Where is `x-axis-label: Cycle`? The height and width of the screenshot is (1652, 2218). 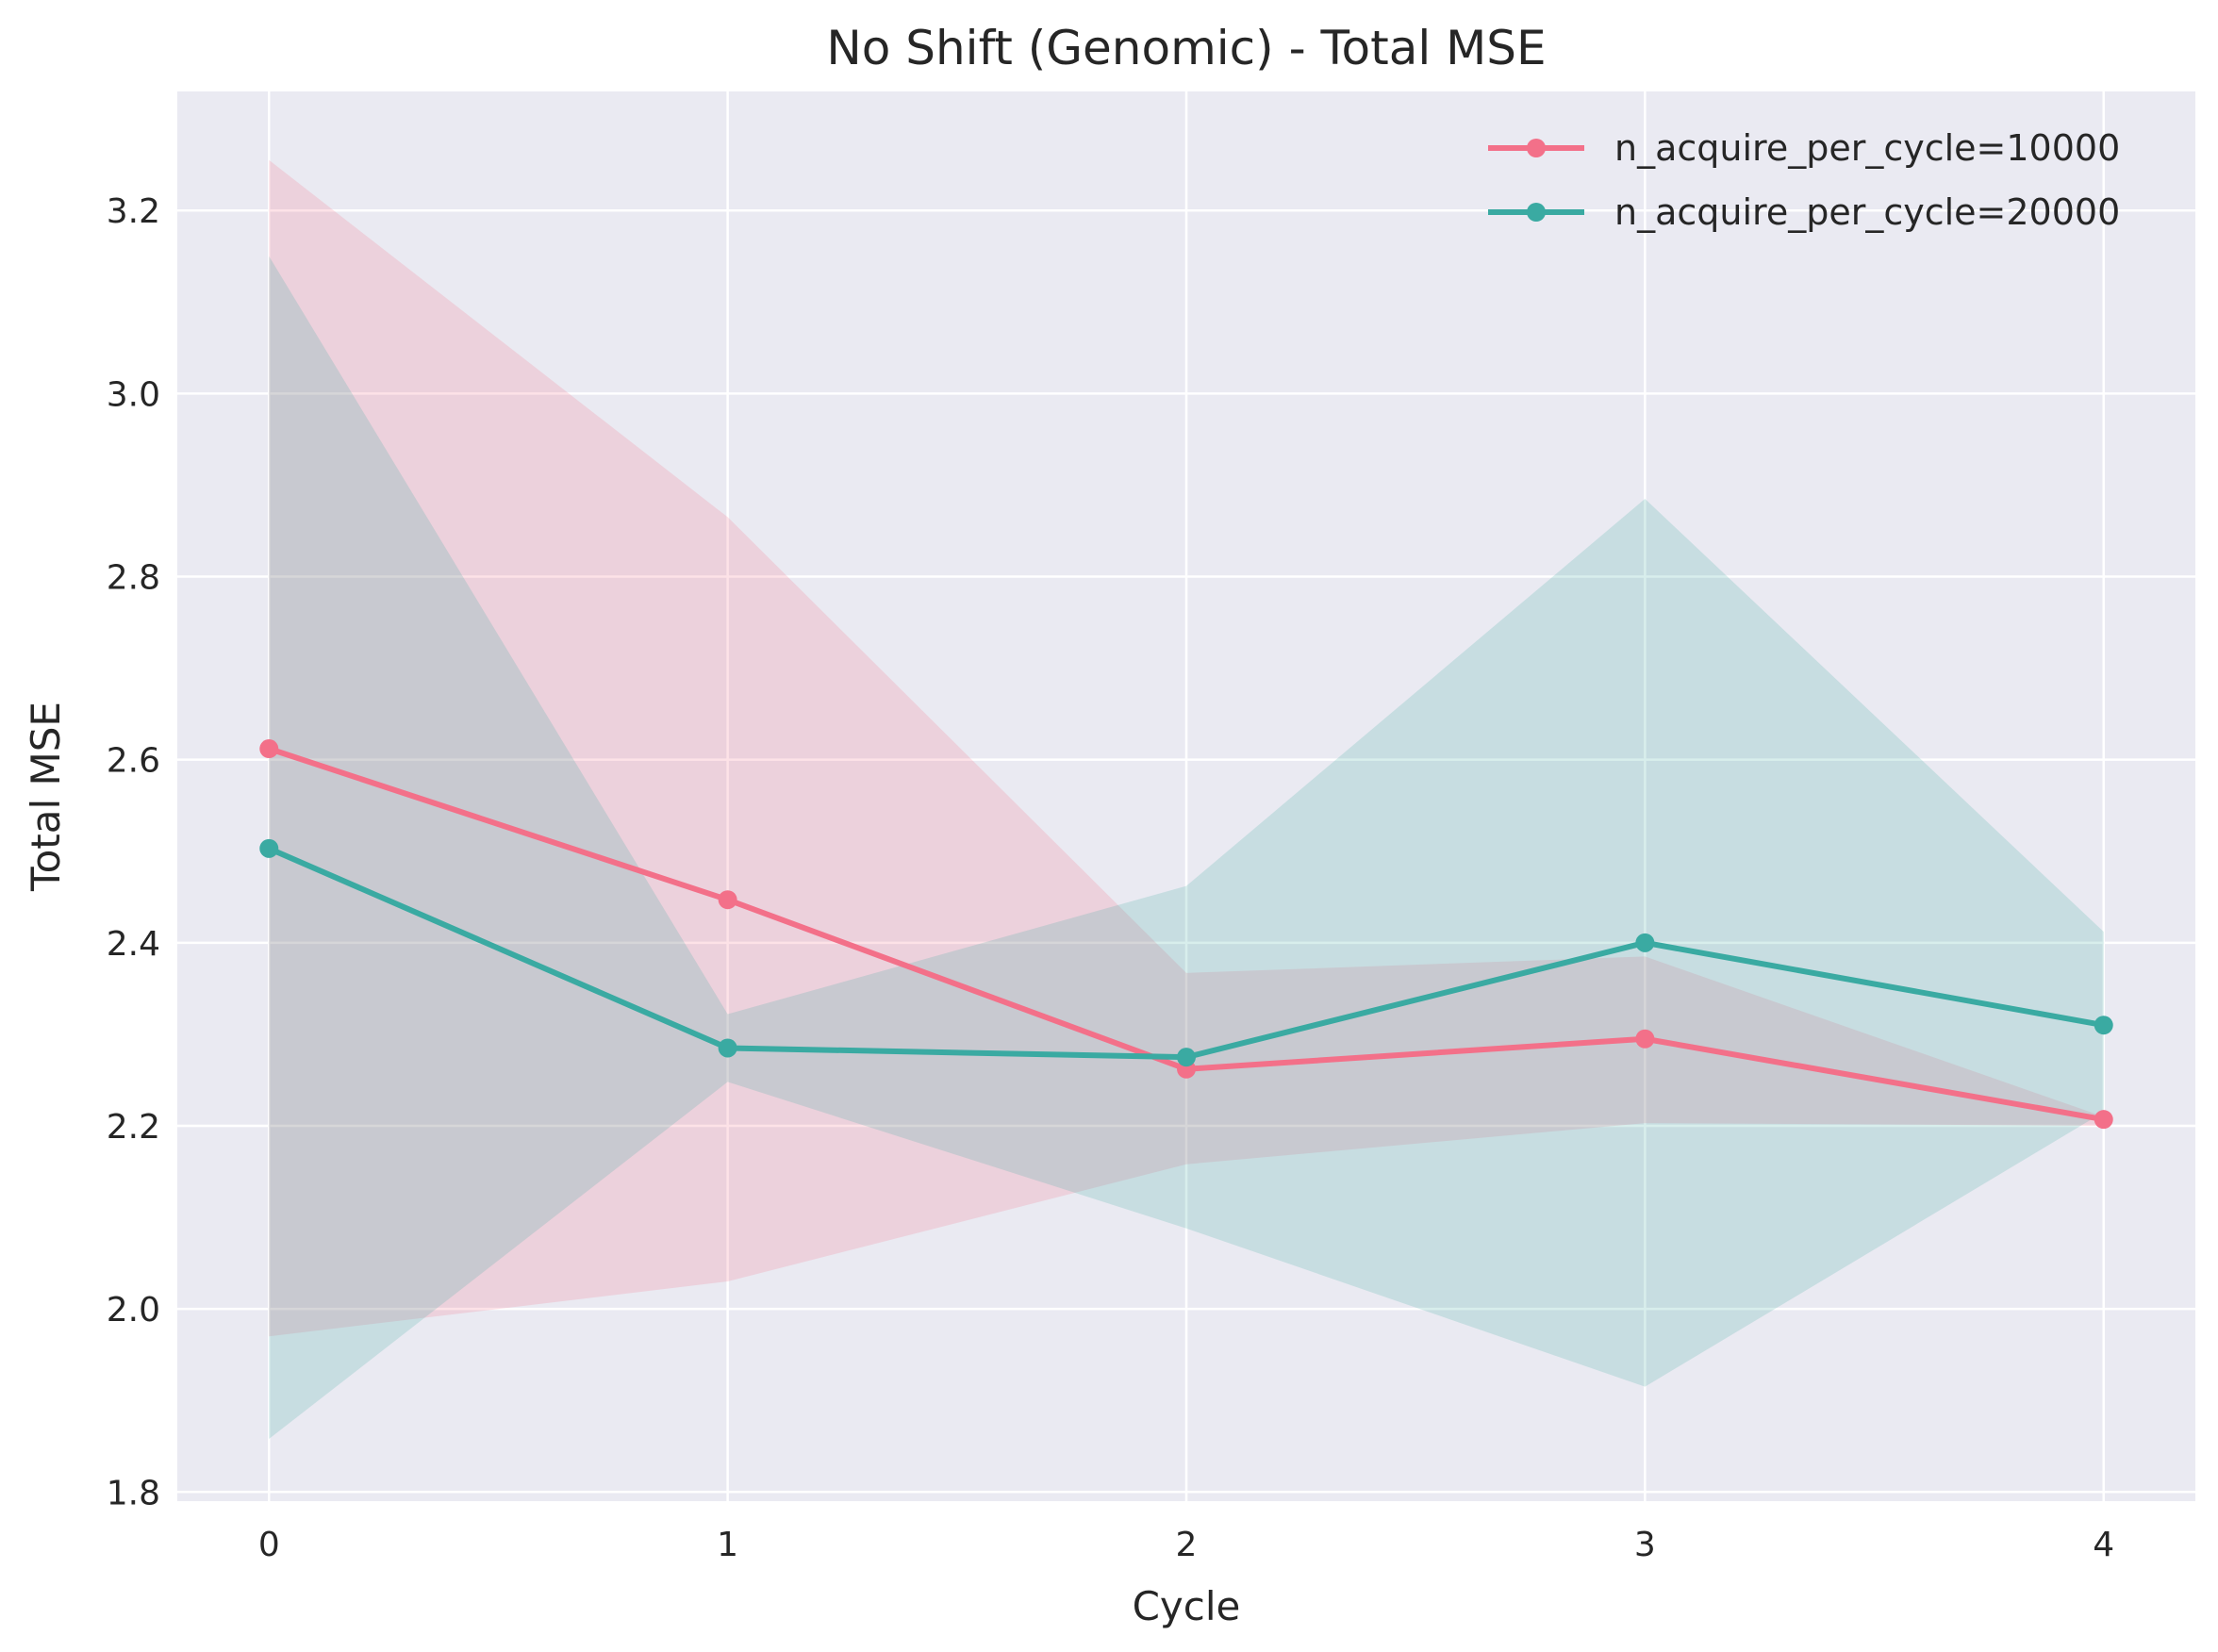 x-axis-label: Cycle is located at coordinates (1187, 1606).